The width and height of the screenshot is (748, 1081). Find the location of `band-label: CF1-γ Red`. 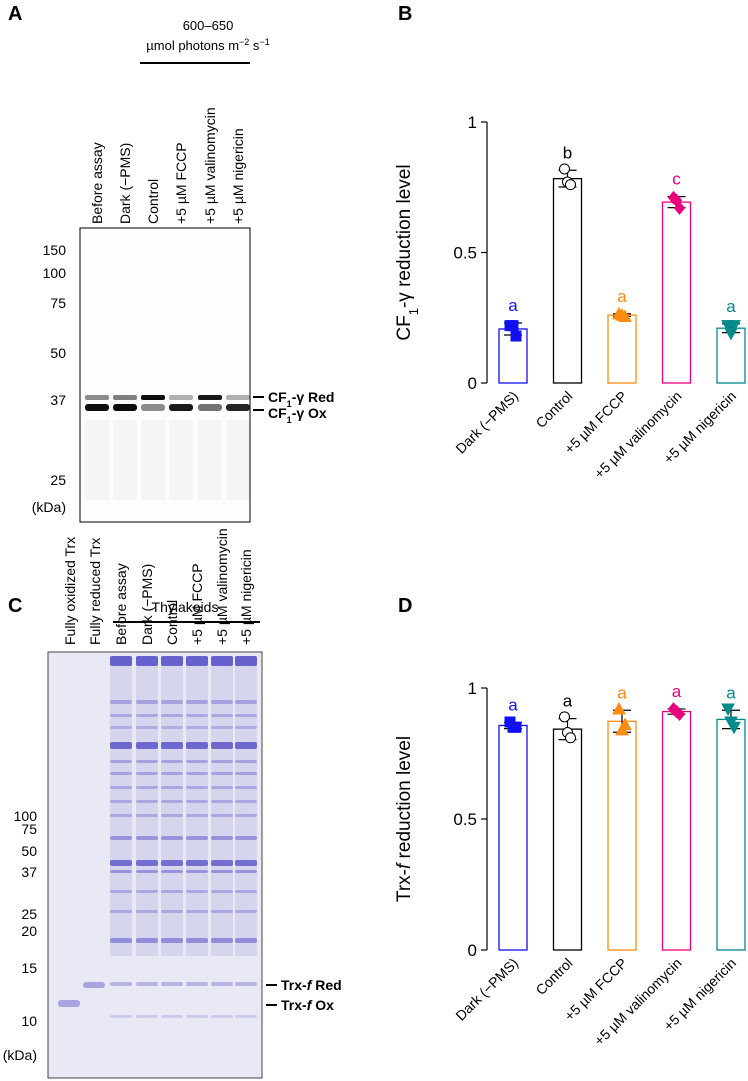

band-label: CF1-γ Red is located at coordinates (301, 399).